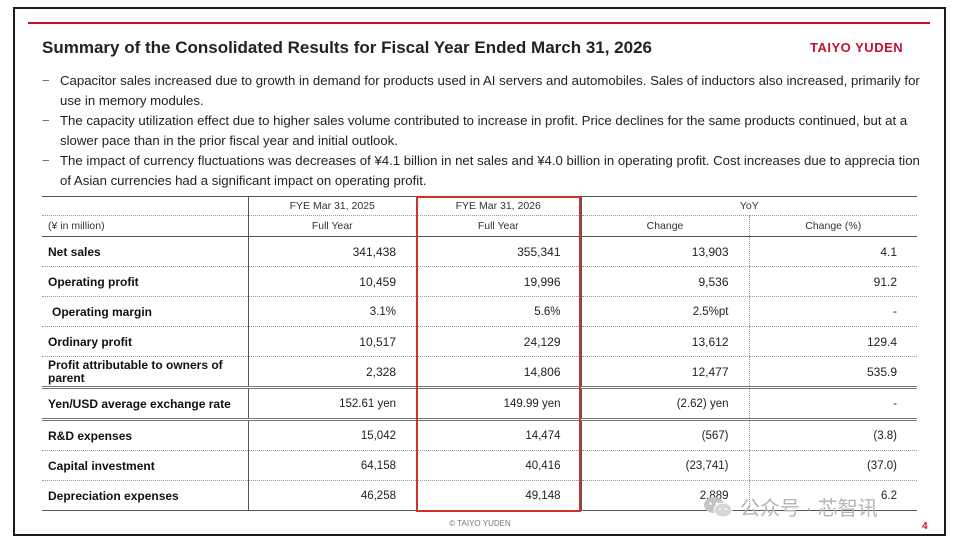 The image size is (960, 546). I want to click on wechat-icon, so click(718, 506).